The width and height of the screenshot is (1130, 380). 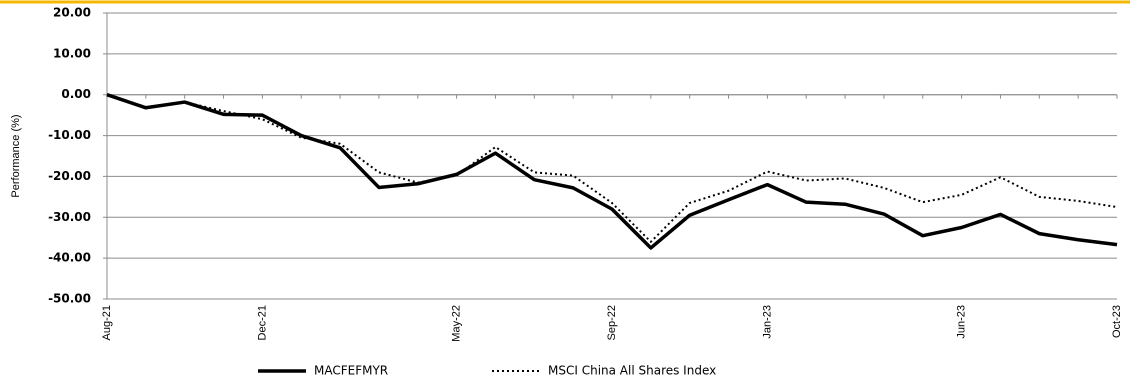 What do you see at coordinates (262, 322) in the screenshot?
I see `x-tick-label: Dec-21` at bounding box center [262, 322].